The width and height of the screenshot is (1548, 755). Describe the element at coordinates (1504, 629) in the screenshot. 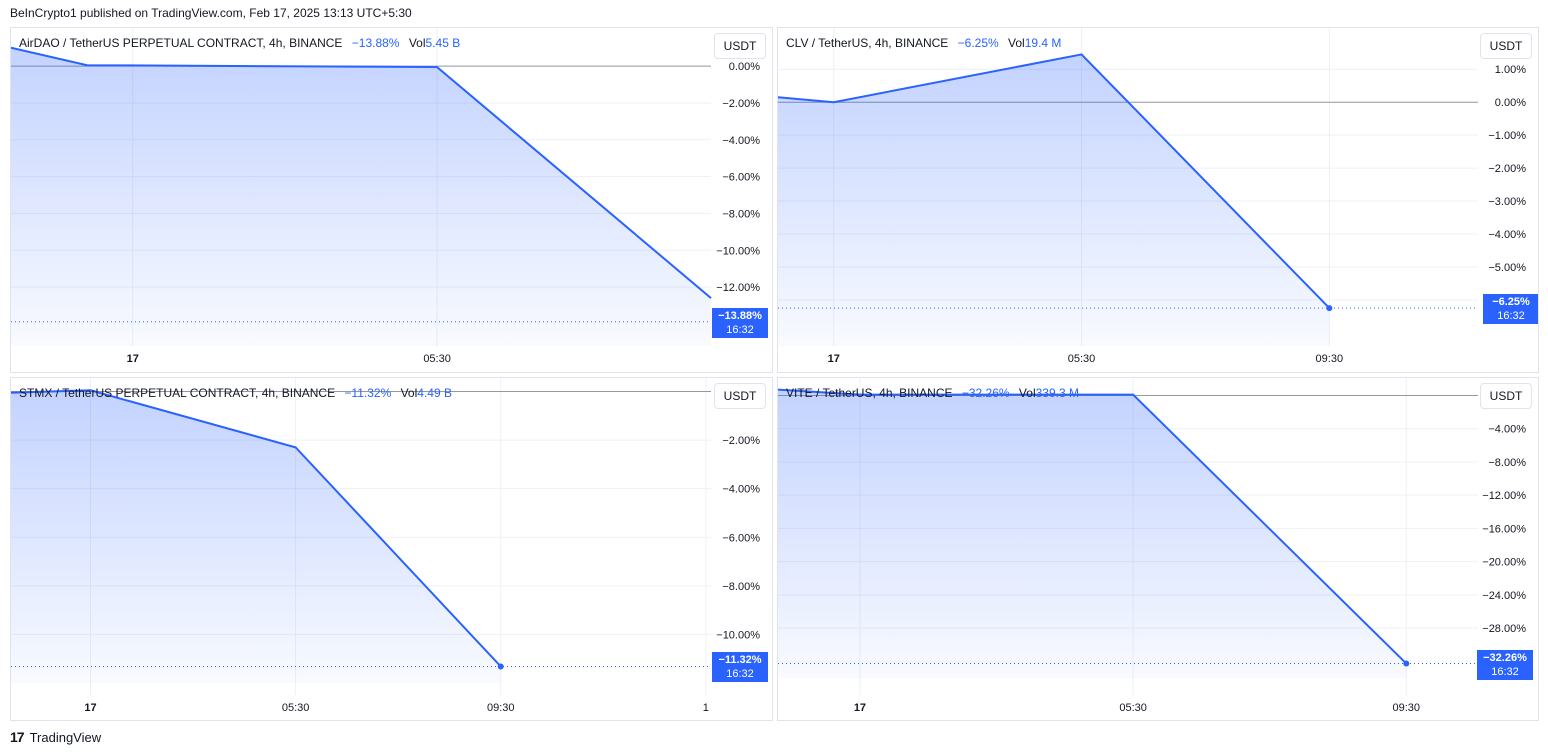

I see `y-tick-label: −28.00%` at that location.